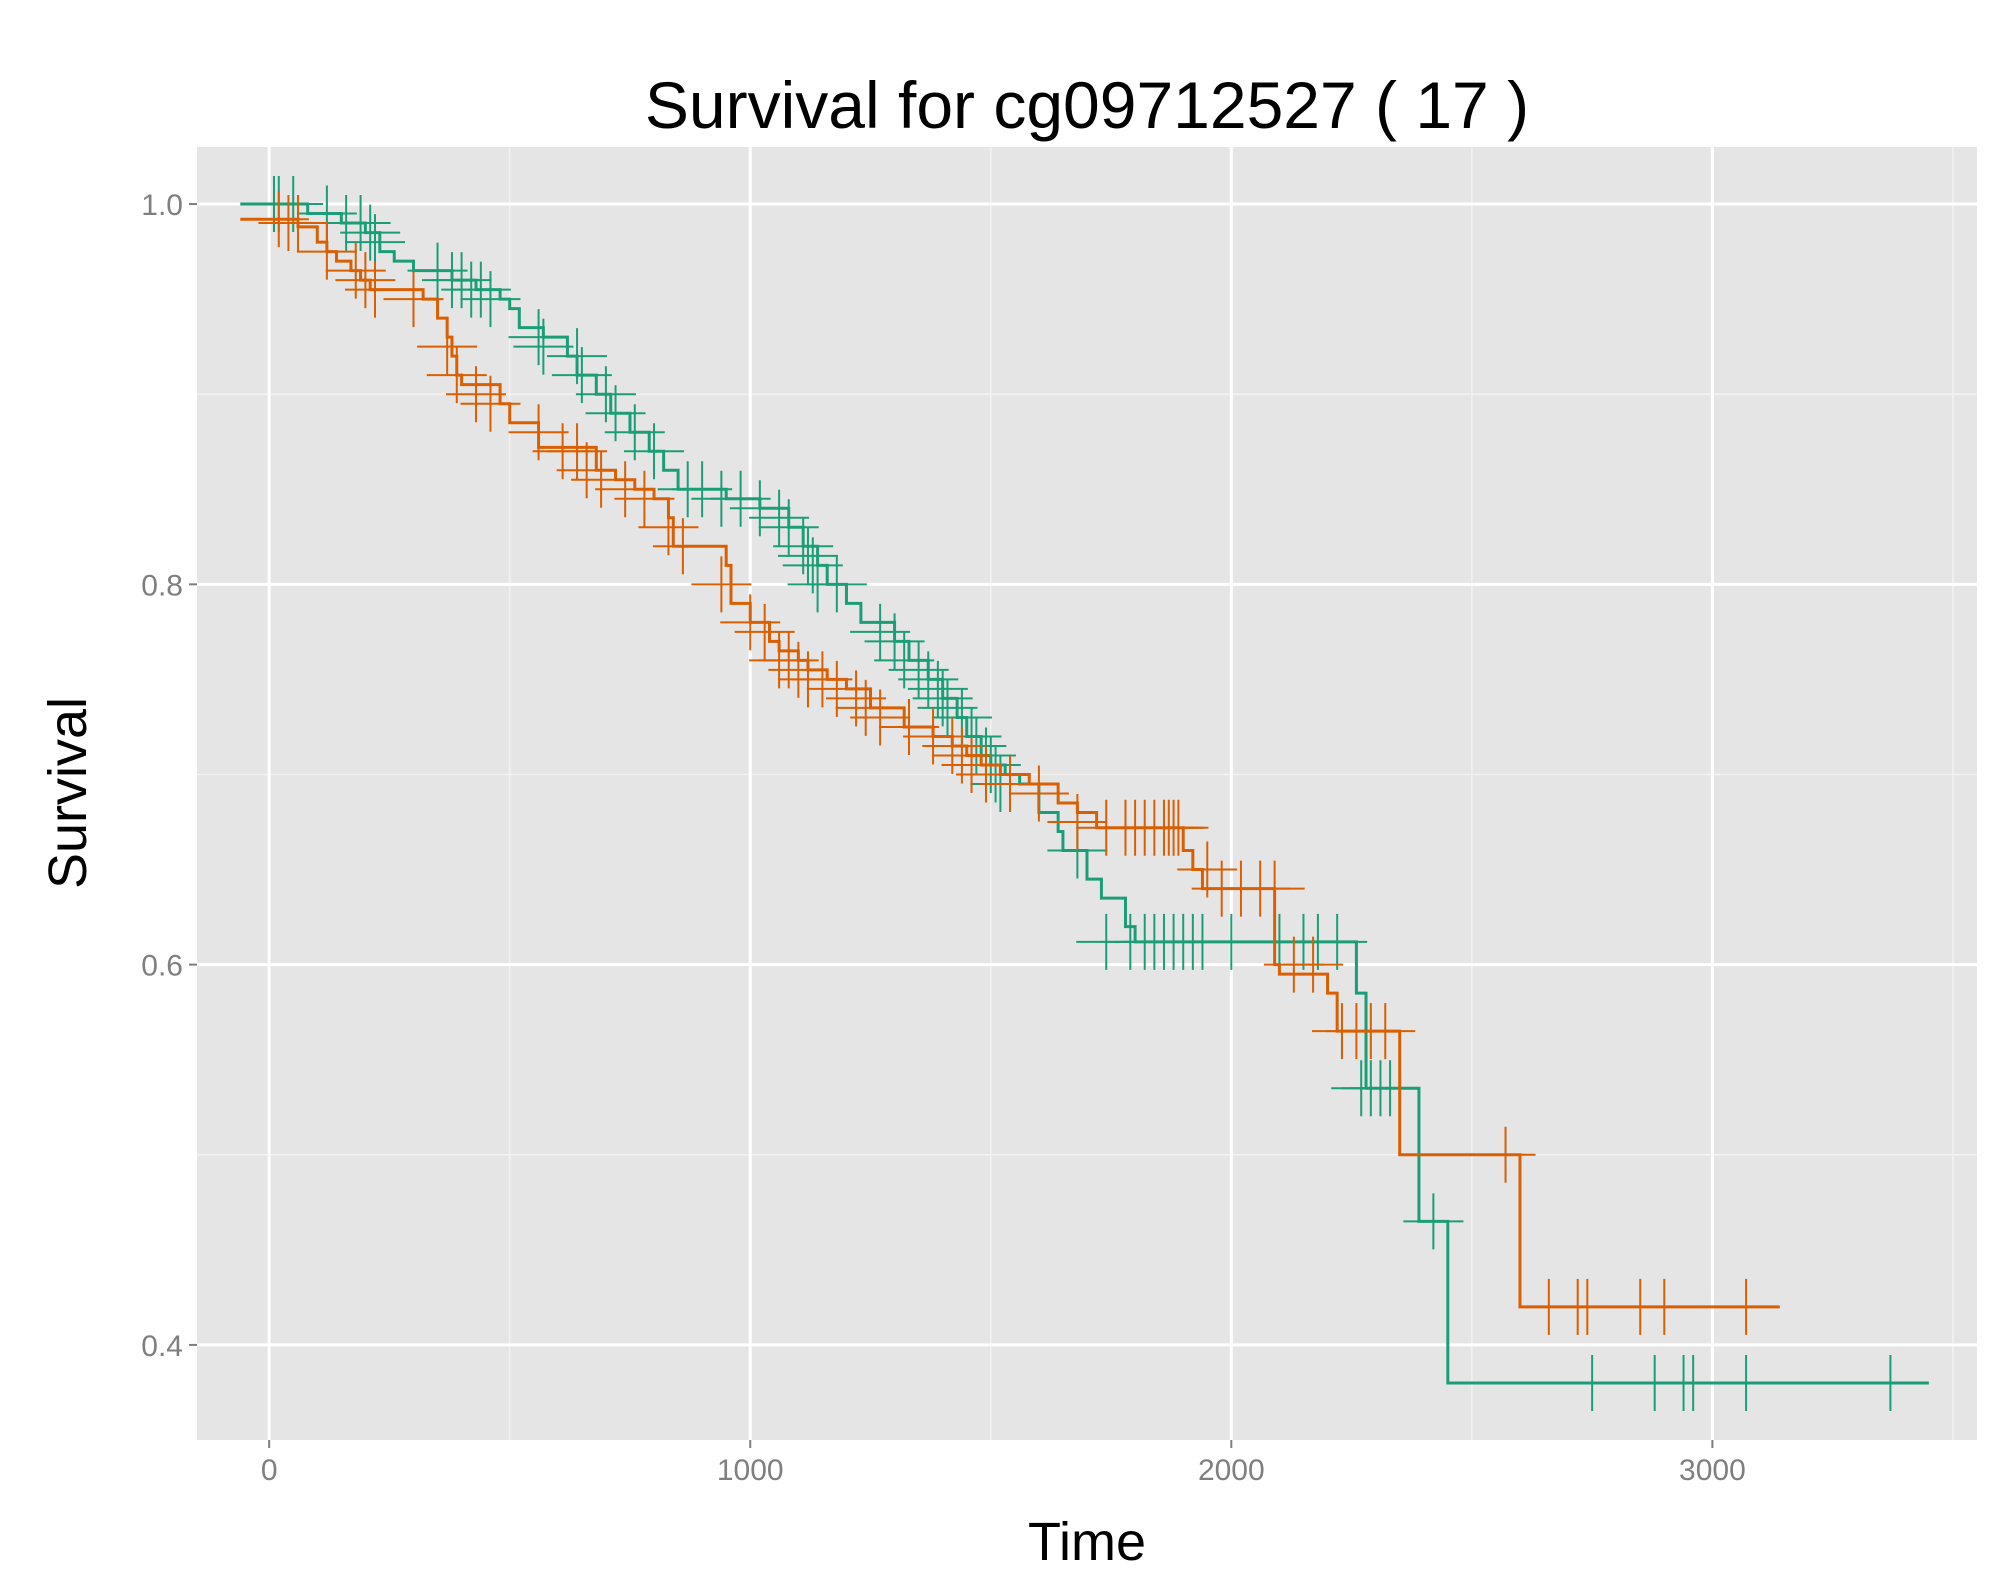 This screenshot has width=2008, height=1587. What do you see at coordinates (269, 1470) in the screenshot?
I see `x-tick-label: 0` at bounding box center [269, 1470].